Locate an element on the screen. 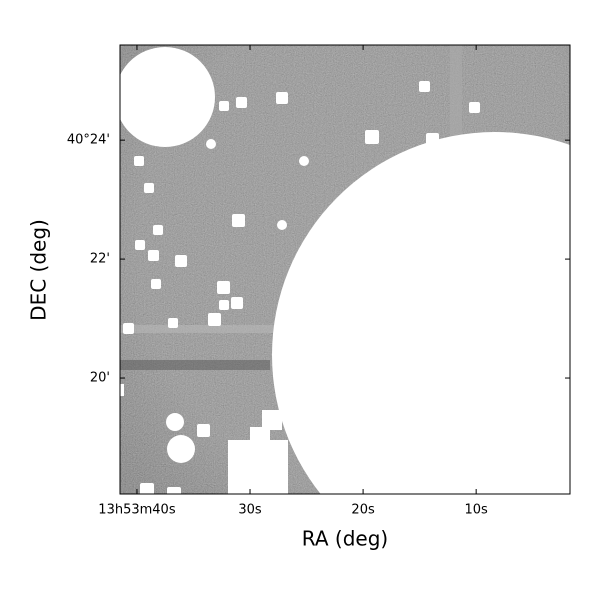  x-tick-label: 20s is located at coordinates (363, 510).